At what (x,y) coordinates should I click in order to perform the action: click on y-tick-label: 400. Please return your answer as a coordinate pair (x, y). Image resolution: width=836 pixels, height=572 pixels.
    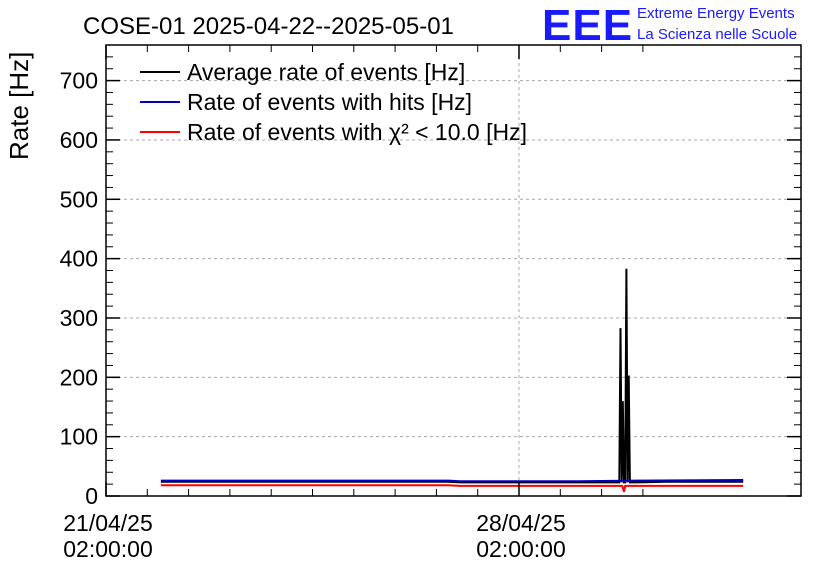
    Looking at the image, I should click on (79, 259).